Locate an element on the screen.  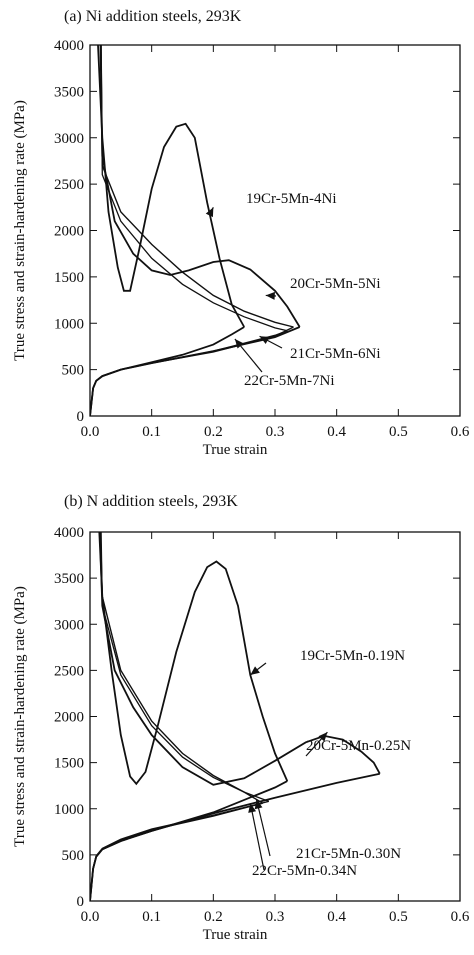
annotation-label: 22Cr-5Mn-0.34N is located at coordinates (304, 871).